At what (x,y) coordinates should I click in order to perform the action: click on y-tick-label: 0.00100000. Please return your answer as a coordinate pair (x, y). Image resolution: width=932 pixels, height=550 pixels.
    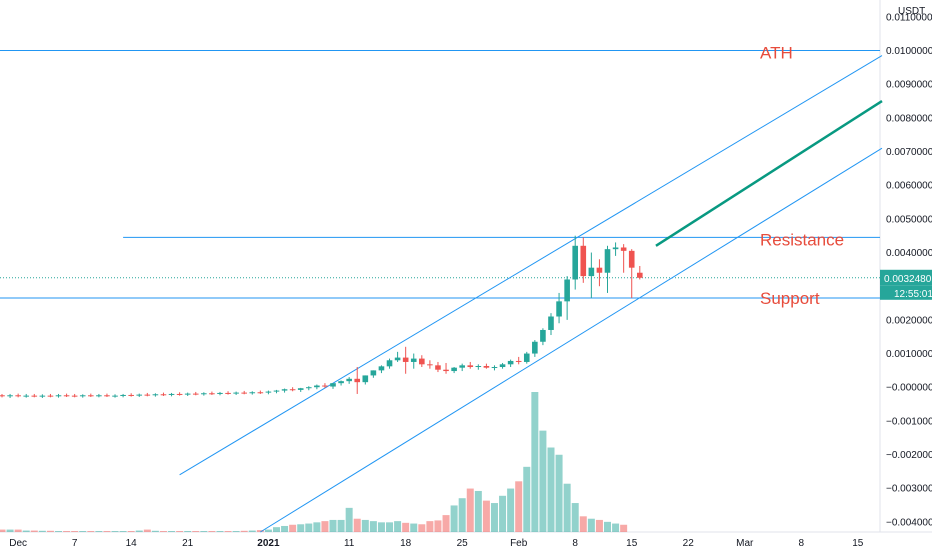
    Looking at the image, I should click on (909, 354).